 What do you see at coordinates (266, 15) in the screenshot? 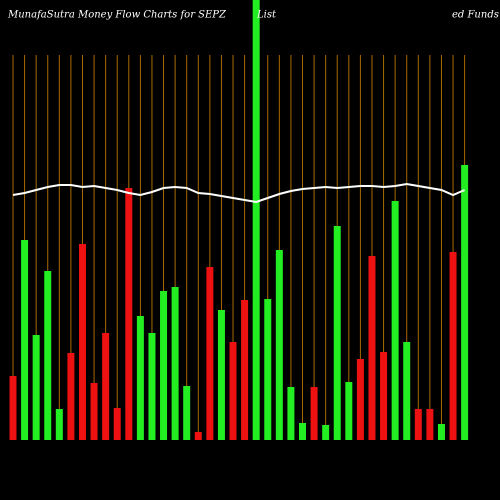
I see `chart-title: List` at bounding box center [266, 15].